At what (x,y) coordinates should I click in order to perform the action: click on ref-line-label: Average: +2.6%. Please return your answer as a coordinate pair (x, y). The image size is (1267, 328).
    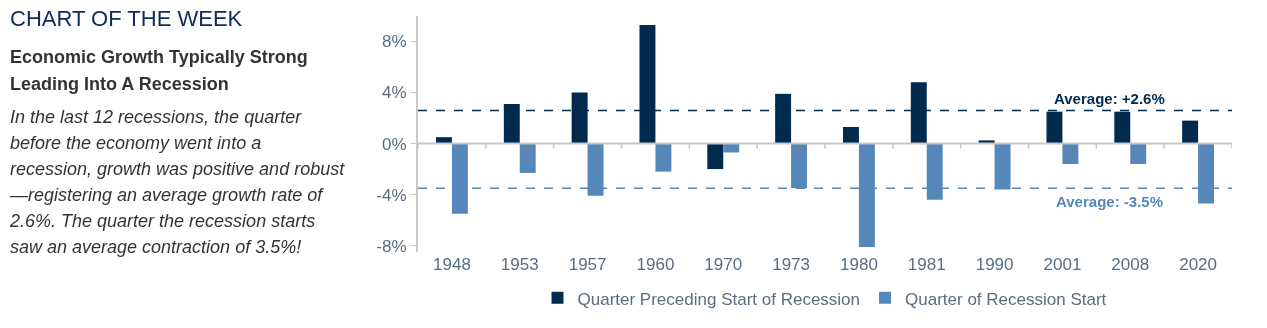
    Looking at the image, I should click on (1109, 98).